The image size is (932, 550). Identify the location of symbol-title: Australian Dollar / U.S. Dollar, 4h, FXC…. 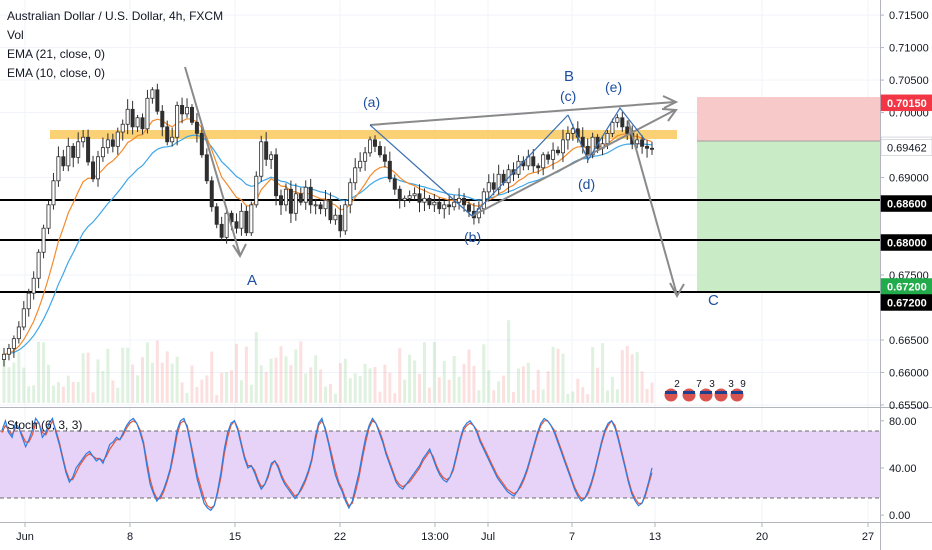
(115, 16).